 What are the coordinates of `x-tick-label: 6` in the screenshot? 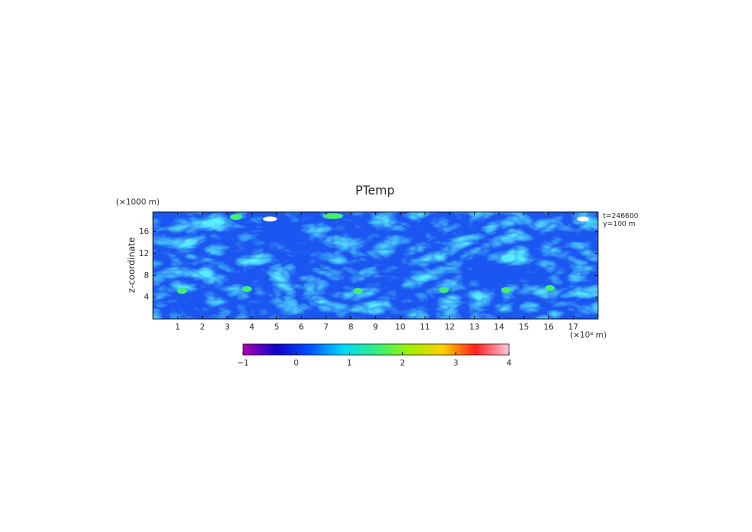 It's located at (301, 327).